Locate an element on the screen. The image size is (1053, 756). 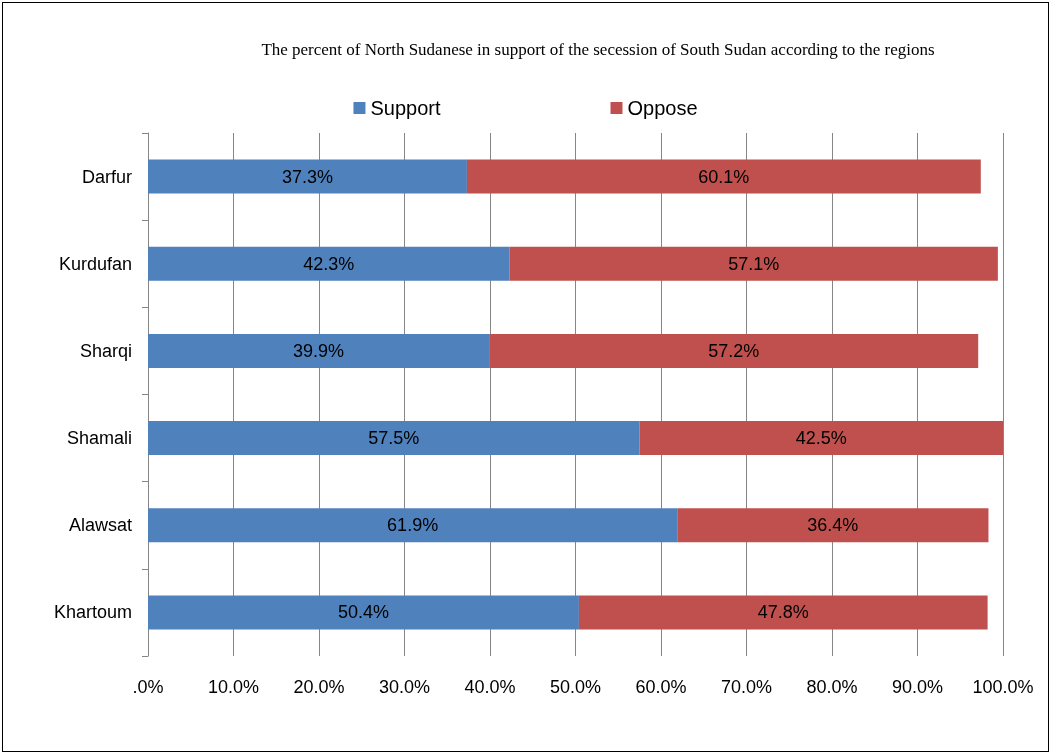
data-label: 57.2% is located at coordinates (734, 350).